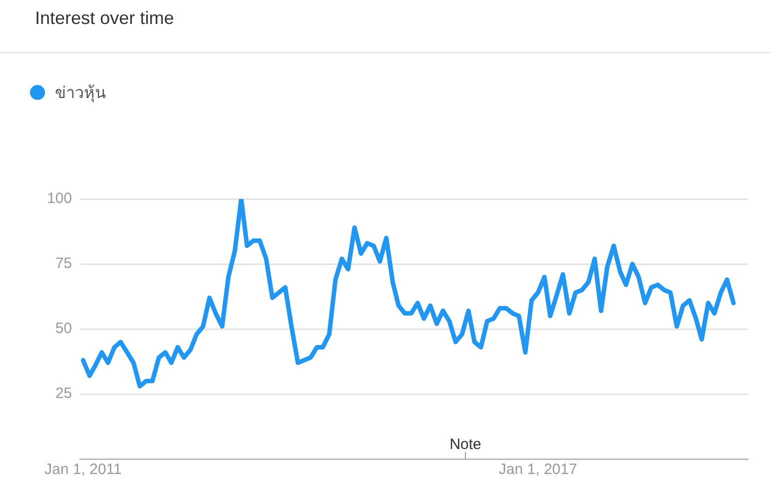  Describe the element at coordinates (104, 18) in the screenshot. I see `chart-title: Interest over time` at that location.